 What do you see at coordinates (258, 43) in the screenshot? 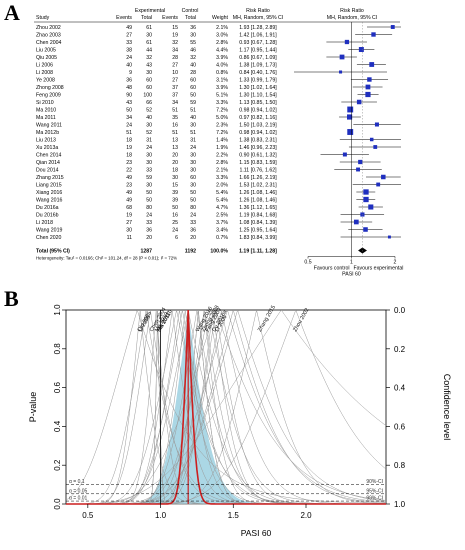
I see `risk-ratio-ci: 0.93 [0.67, 1.28]` at bounding box center [258, 43].